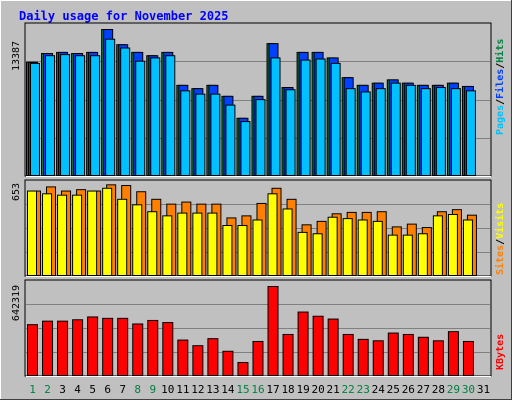 The width and height of the screenshot is (512, 400). I want to click on day-label: 8, so click(137, 389).